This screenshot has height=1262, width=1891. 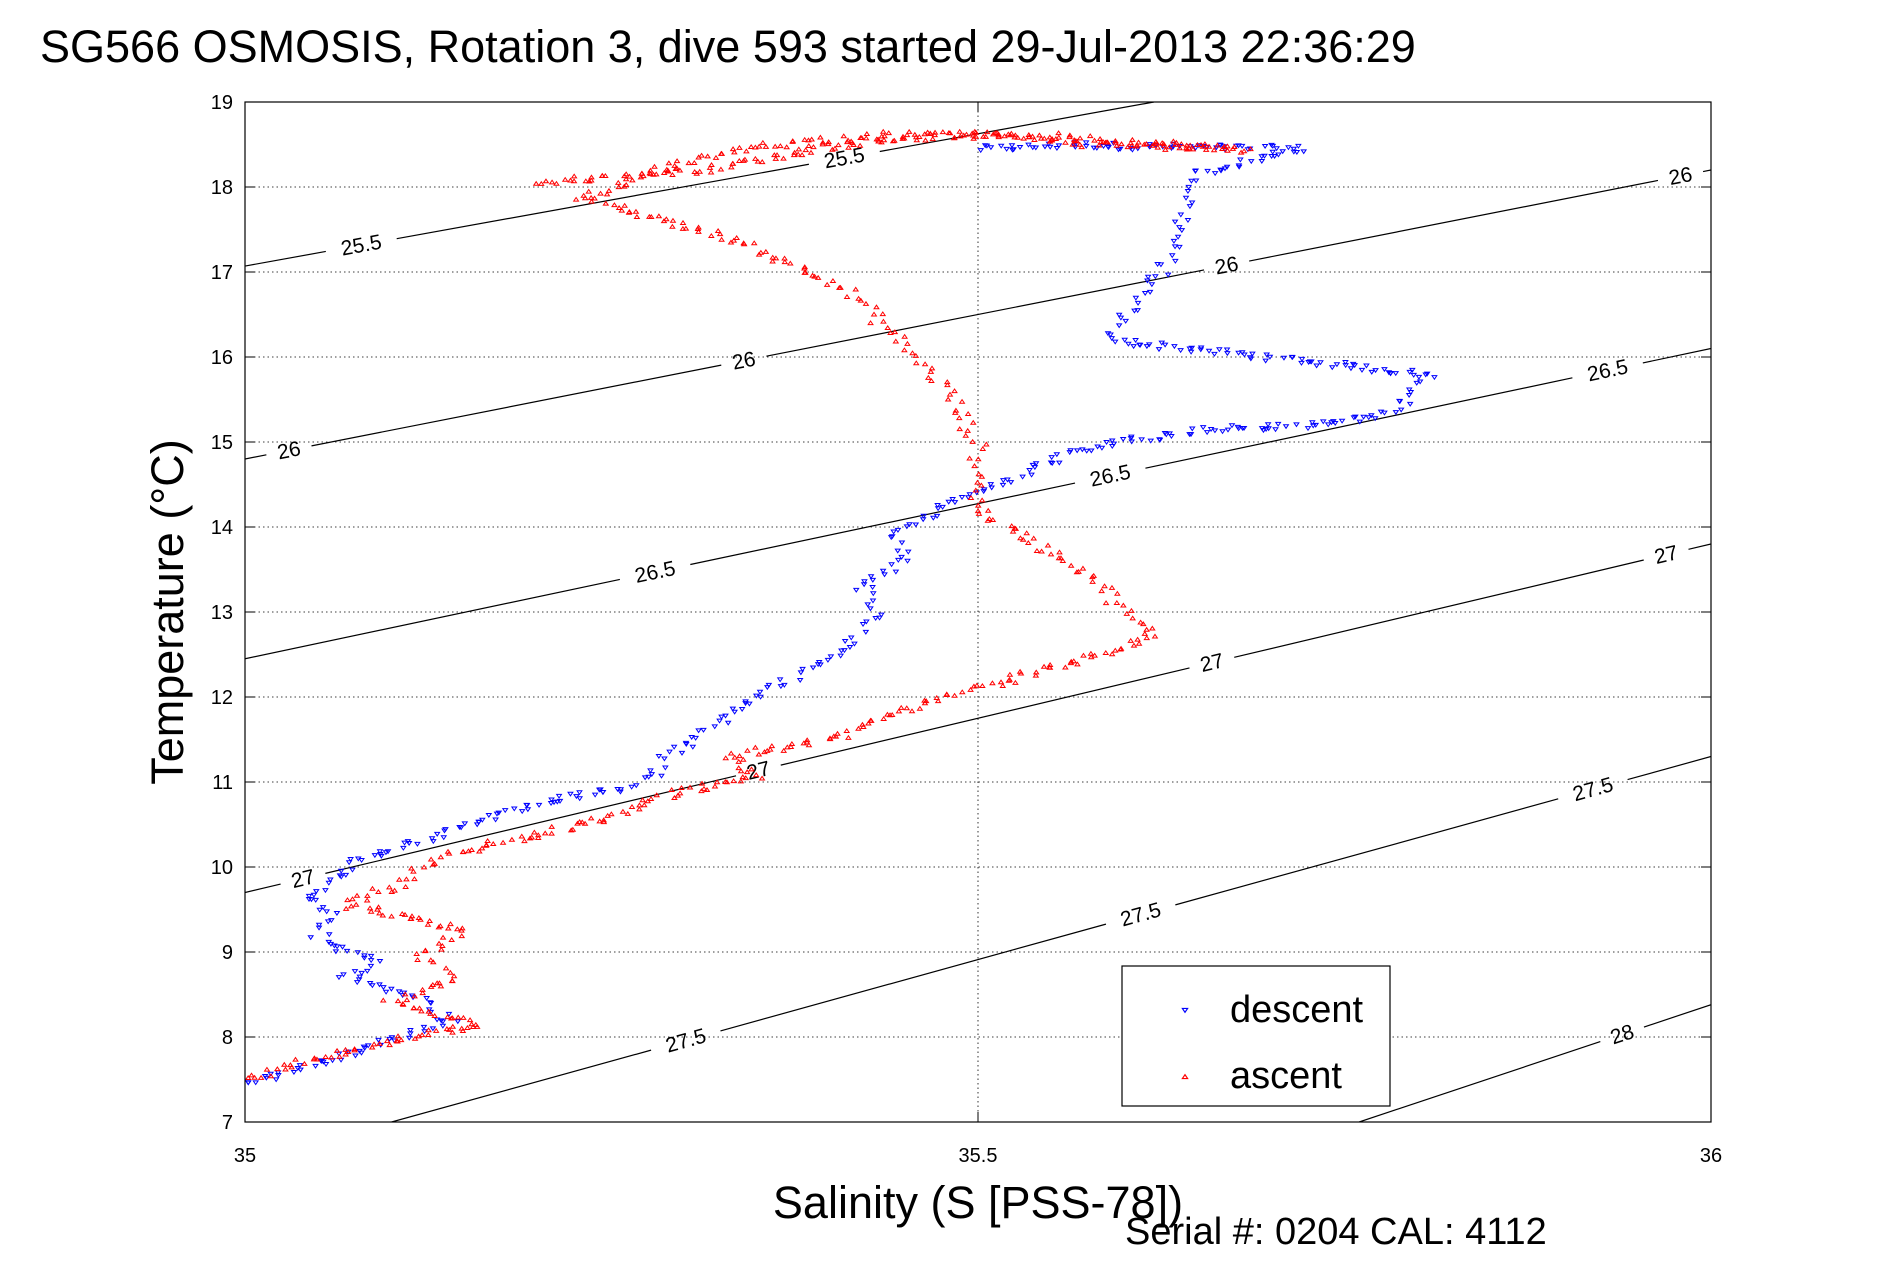 What do you see at coordinates (1297, 1010) in the screenshot?
I see `legend-label-descent: descent` at bounding box center [1297, 1010].